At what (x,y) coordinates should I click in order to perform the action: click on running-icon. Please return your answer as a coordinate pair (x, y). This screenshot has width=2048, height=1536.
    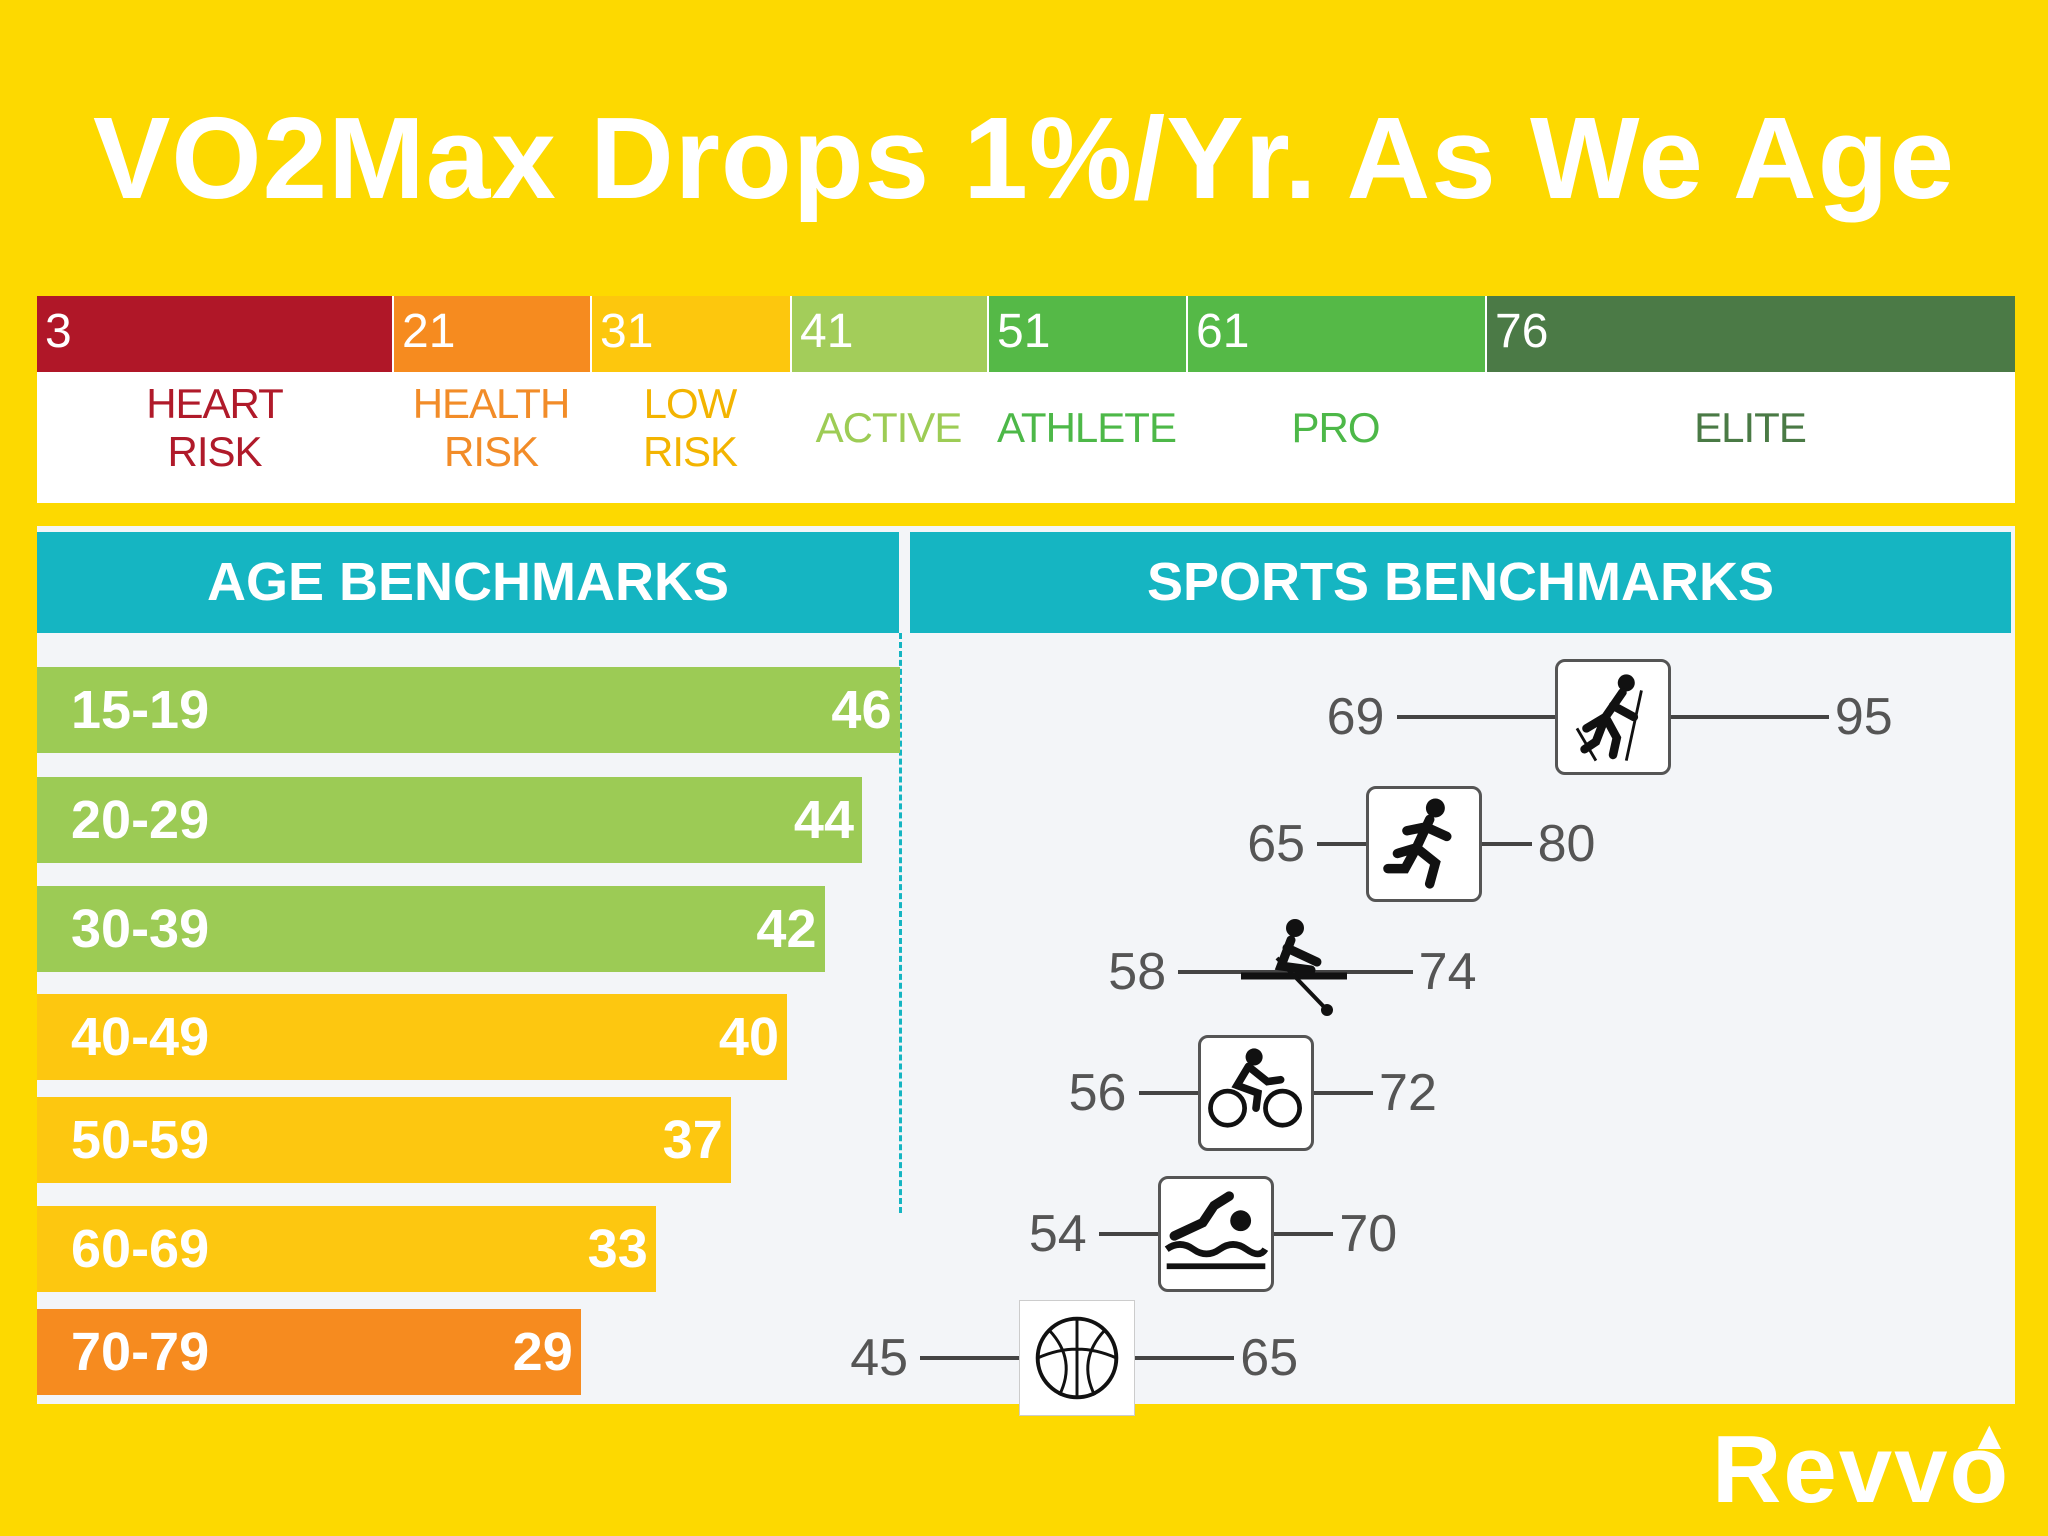
    Looking at the image, I should click on (1424, 844).